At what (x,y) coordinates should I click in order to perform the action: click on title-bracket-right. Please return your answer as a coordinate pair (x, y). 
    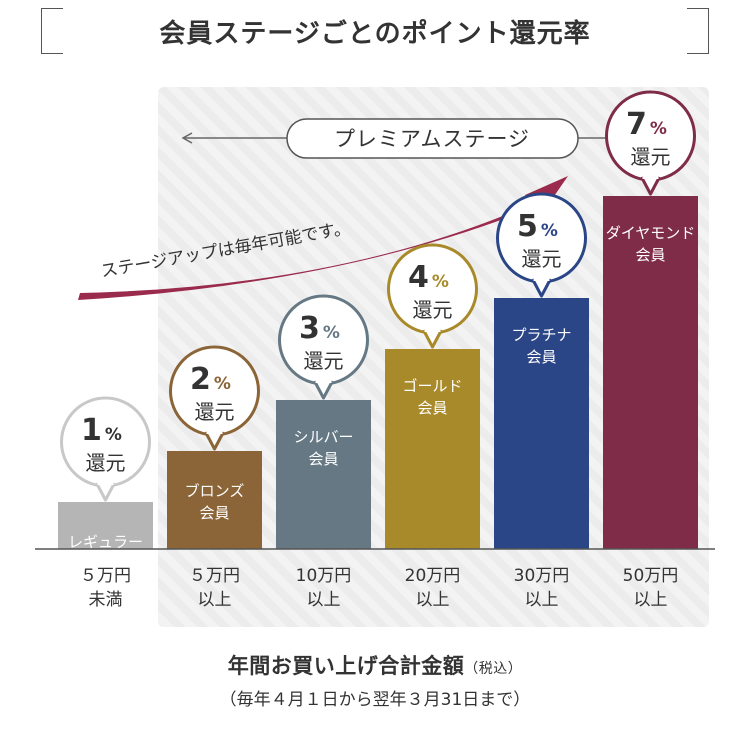
    Looking at the image, I should click on (698, 31).